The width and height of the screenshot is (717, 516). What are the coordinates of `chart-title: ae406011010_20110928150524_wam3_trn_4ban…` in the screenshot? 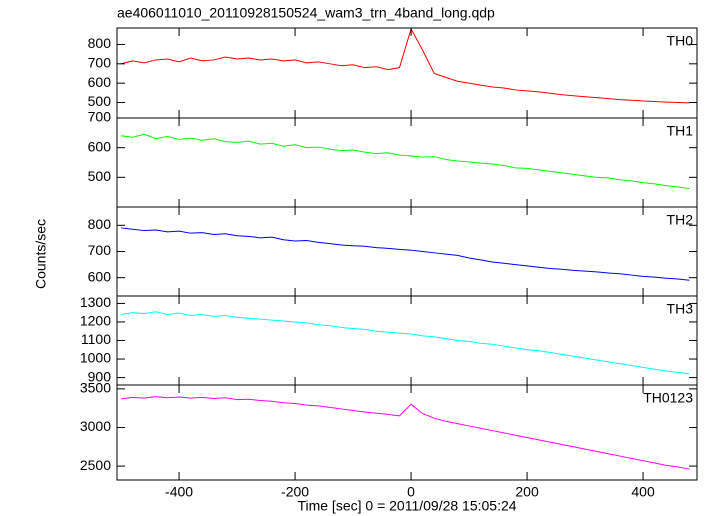 It's located at (306, 13).